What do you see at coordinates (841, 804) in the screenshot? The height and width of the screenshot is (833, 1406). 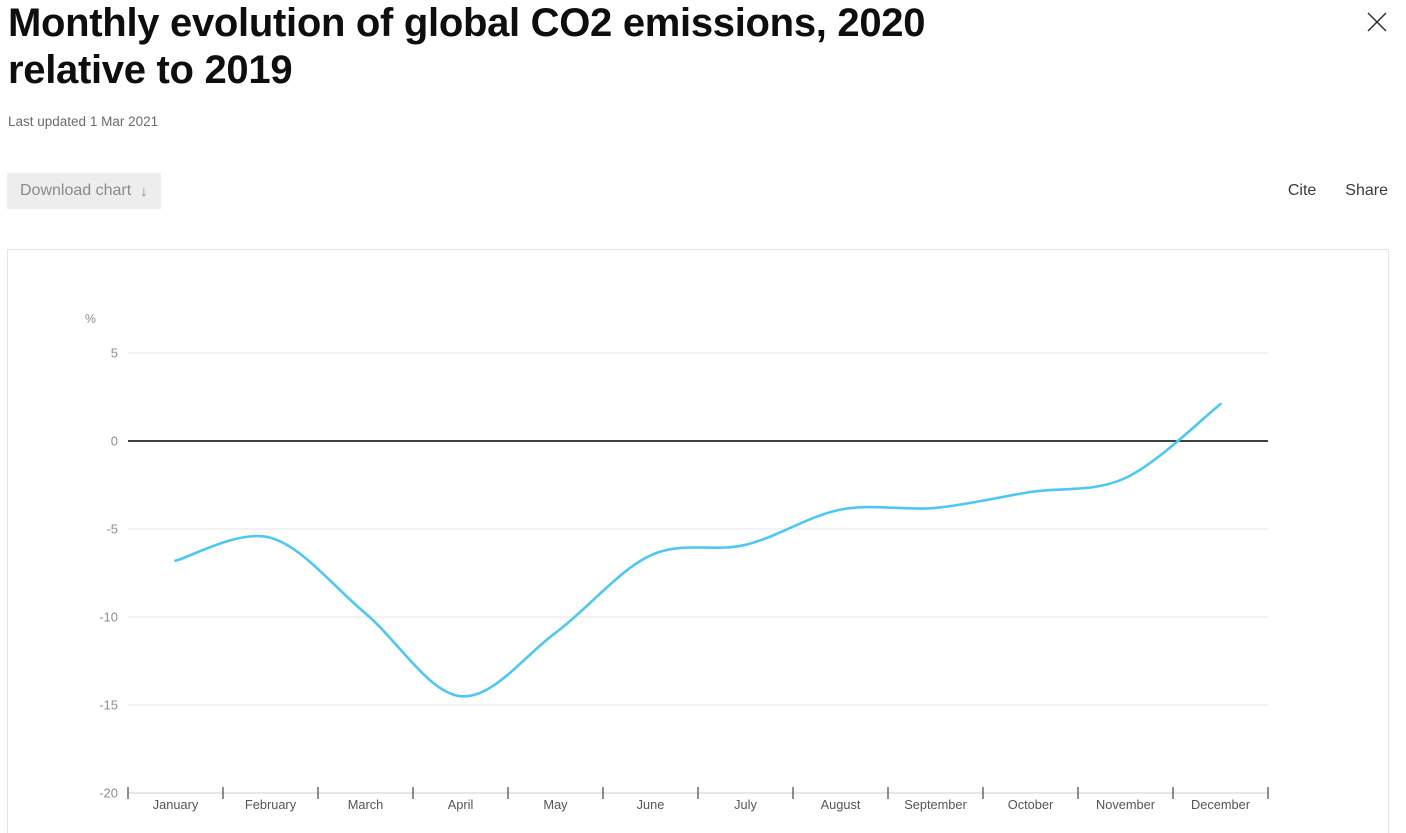 I see `x-tick-label: August` at bounding box center [841, 804].